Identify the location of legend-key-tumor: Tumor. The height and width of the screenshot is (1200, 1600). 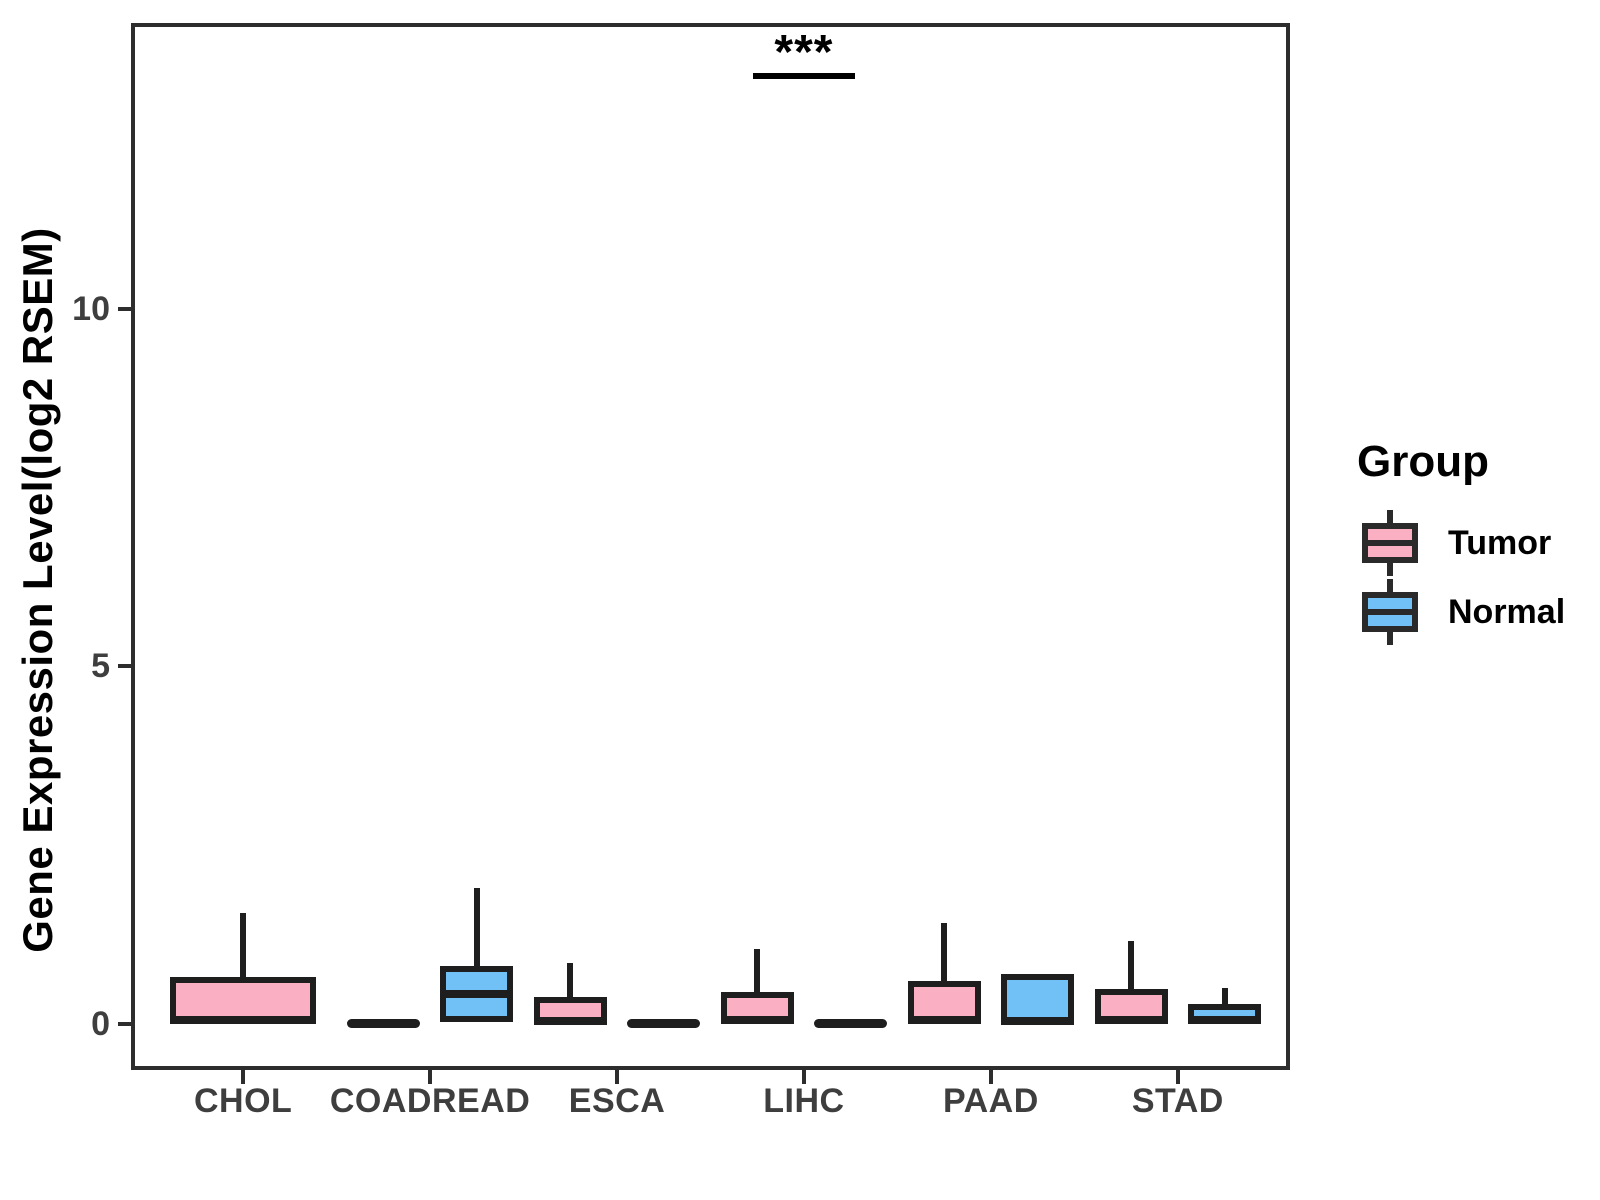
(1456, 543).